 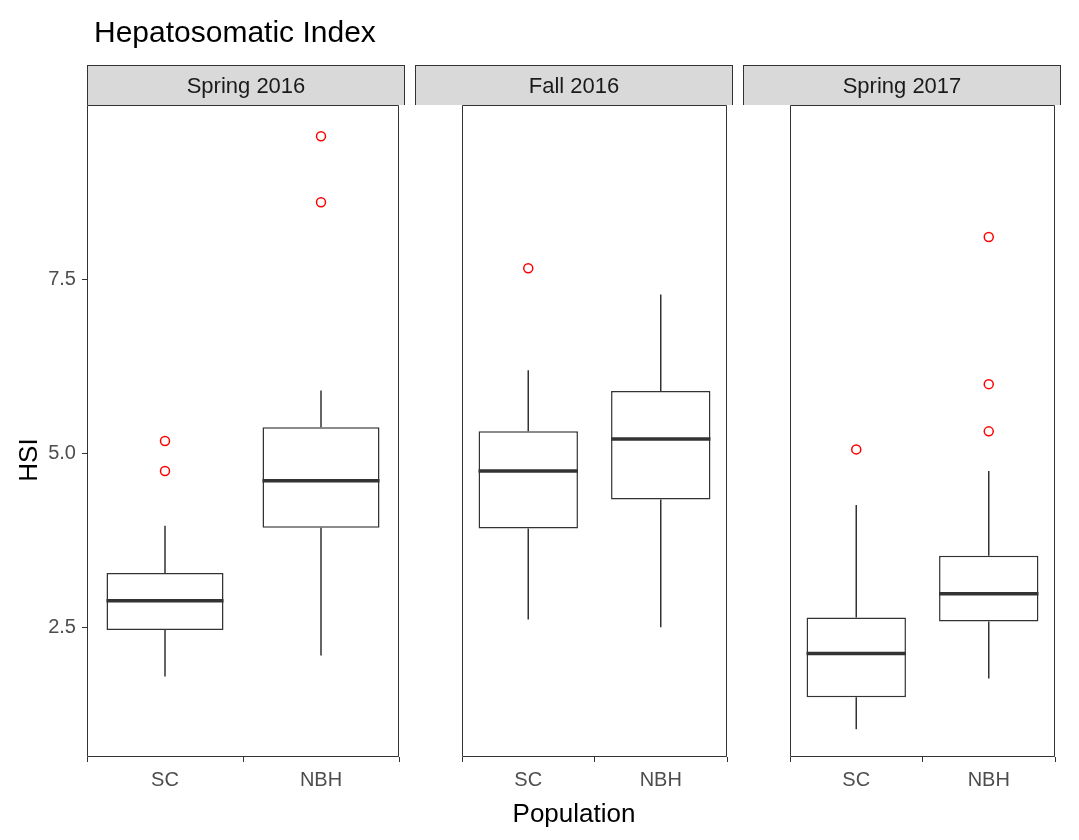 What do you see at coordinates (902, 85) in the screenshot?
I see `chart-title: Spring 2017` at bounding box center [902, 85].